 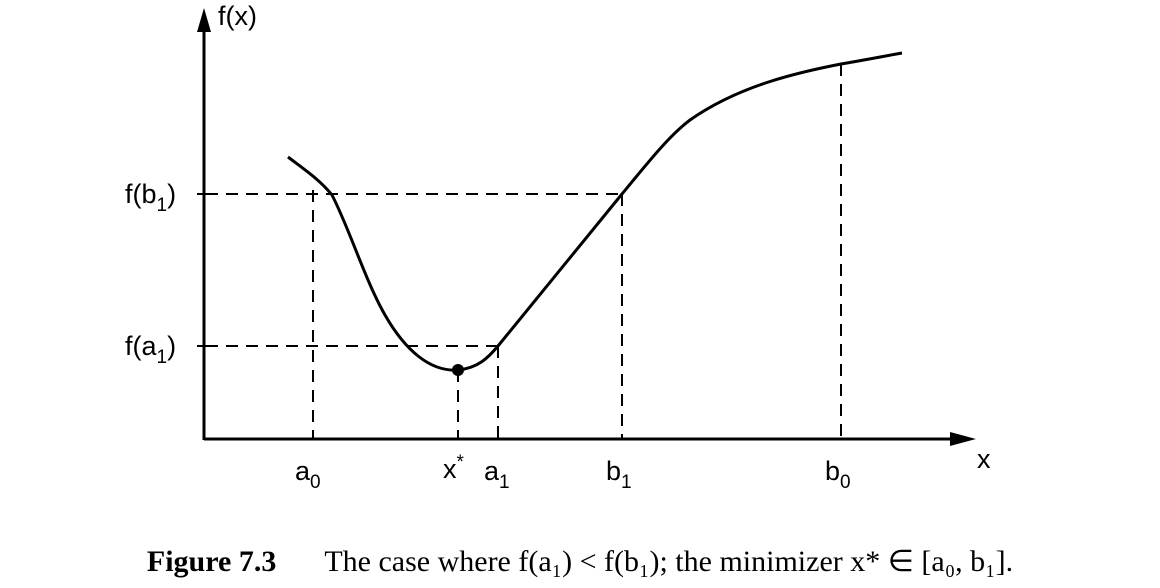 I want to click on y-axis-label: f(x), so click(x=237, y=16).